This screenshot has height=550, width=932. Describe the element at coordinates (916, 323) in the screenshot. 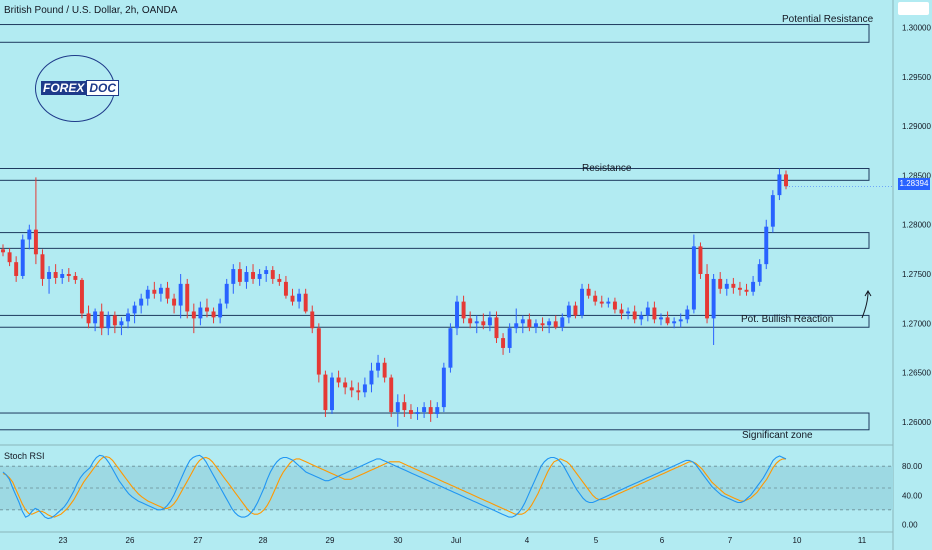

I see `price-tick-label: 1.27000` at that location.